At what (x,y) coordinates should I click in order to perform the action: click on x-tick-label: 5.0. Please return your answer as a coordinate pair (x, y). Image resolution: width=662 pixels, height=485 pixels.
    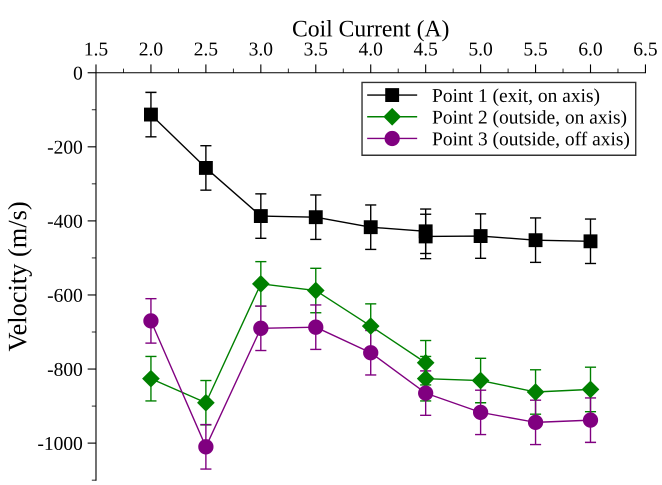
    Looking at the image, I should click on (481, 49).